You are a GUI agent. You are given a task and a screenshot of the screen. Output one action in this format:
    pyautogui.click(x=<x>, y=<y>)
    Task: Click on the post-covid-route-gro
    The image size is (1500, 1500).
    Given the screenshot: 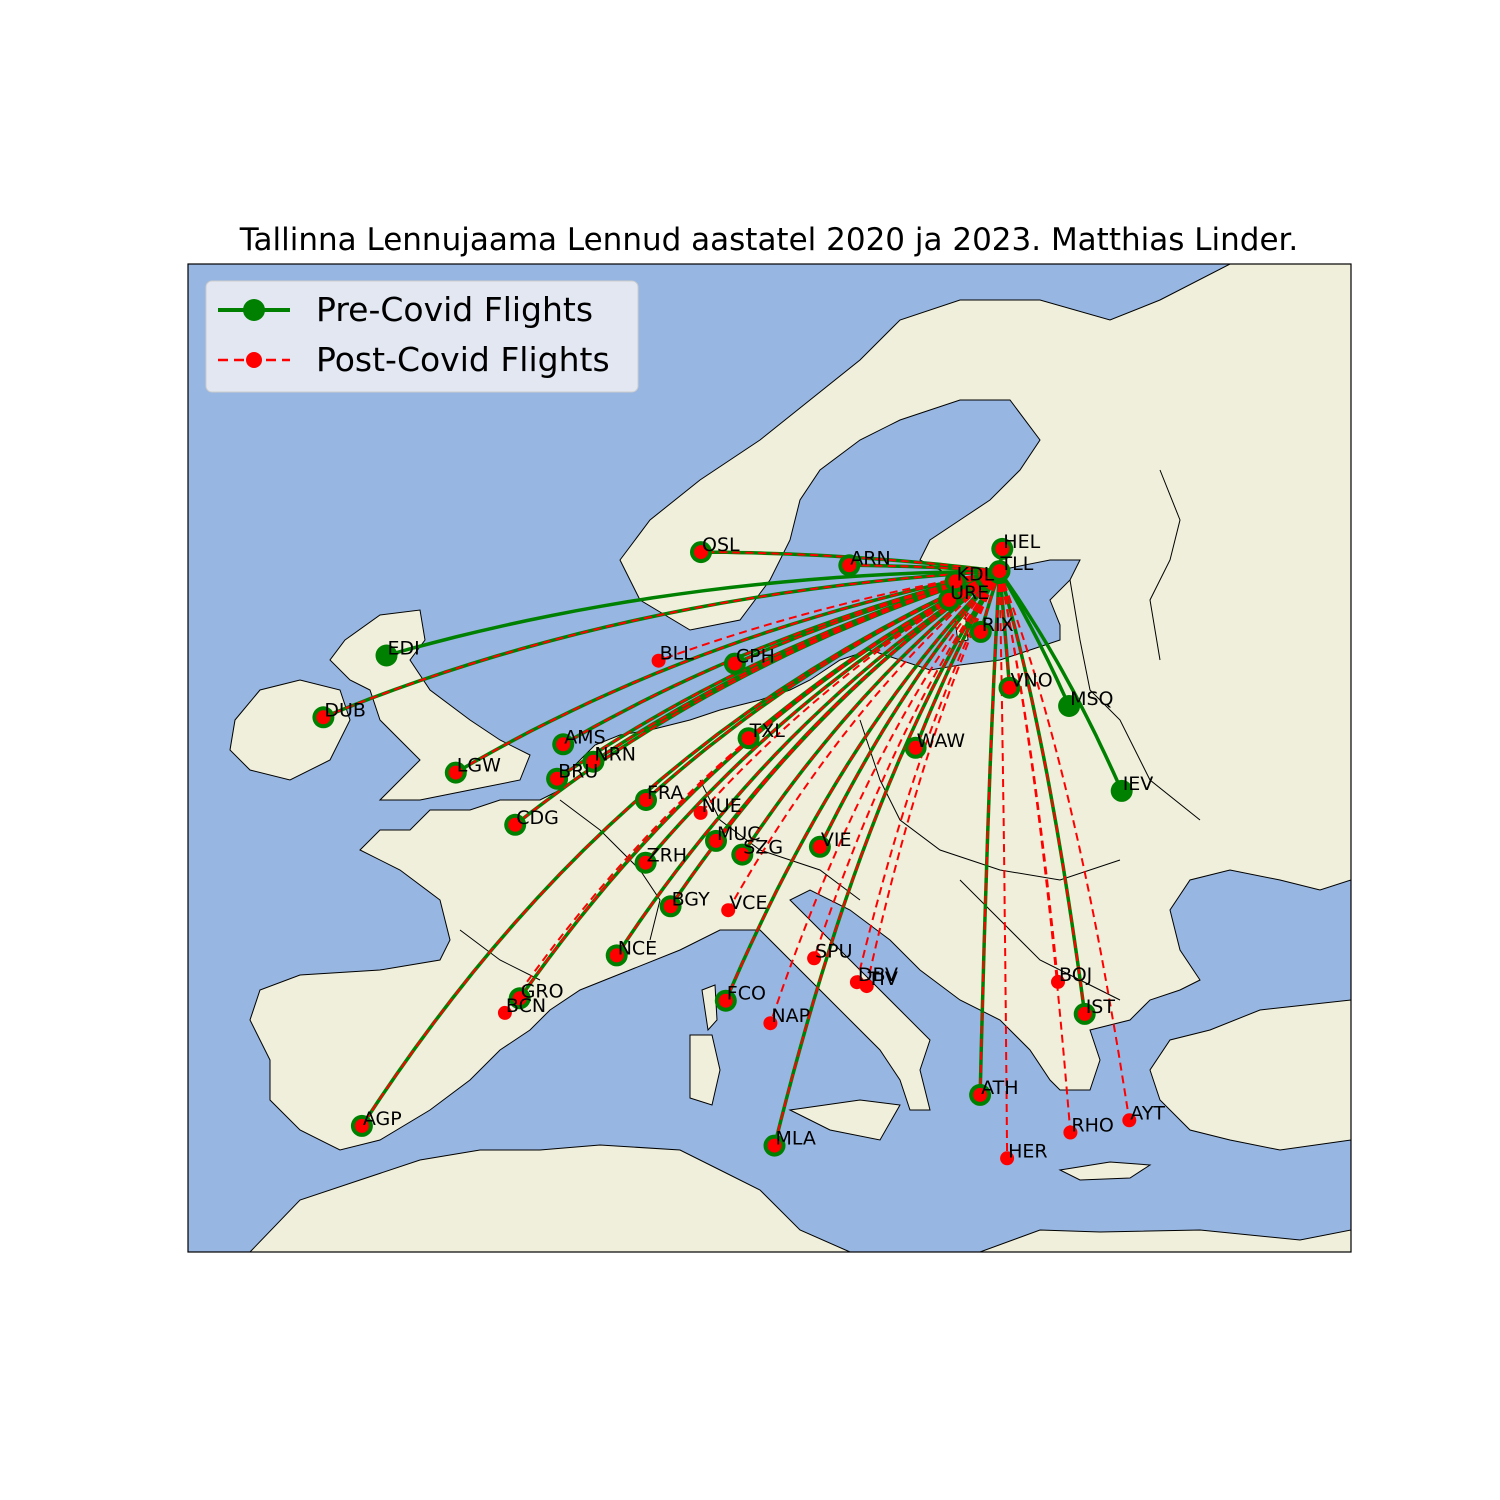 What is the action you would take?
    pyautogui.click(x=759, y=784)
    